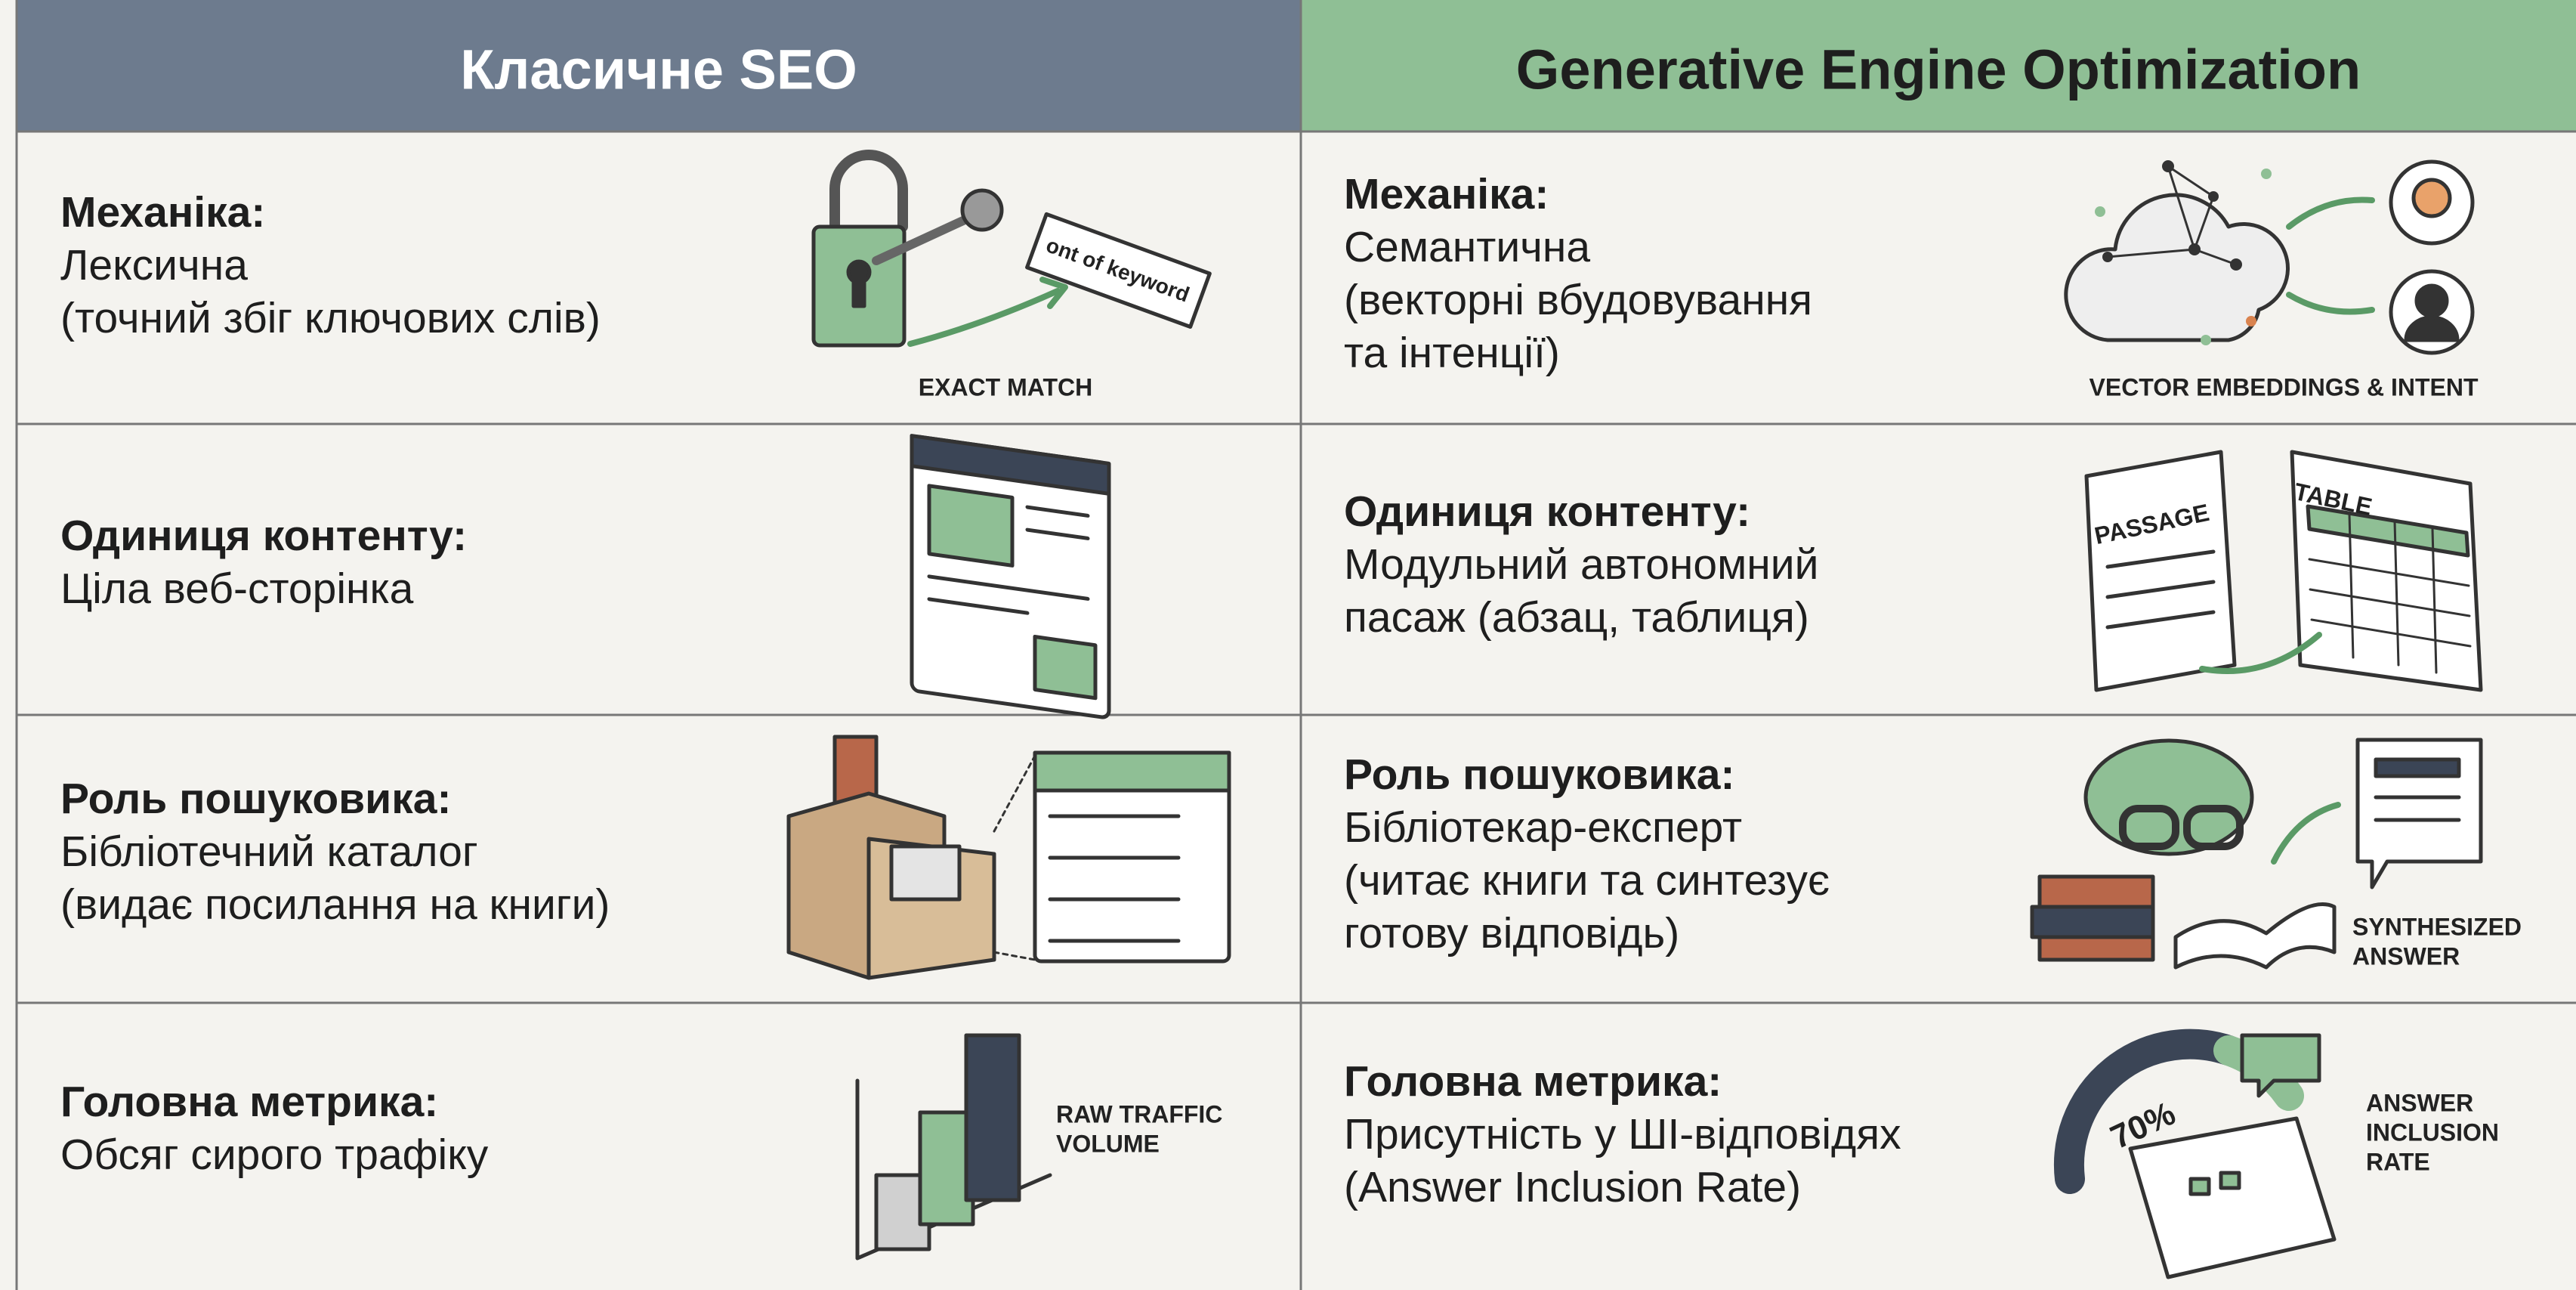 The width and height of the screenshot is (2576, 1290). Describe the element at coordinates (1622, 1134) in the screenshot. I see `cell-text: Присутність у ШІ-відповідях` at that location.